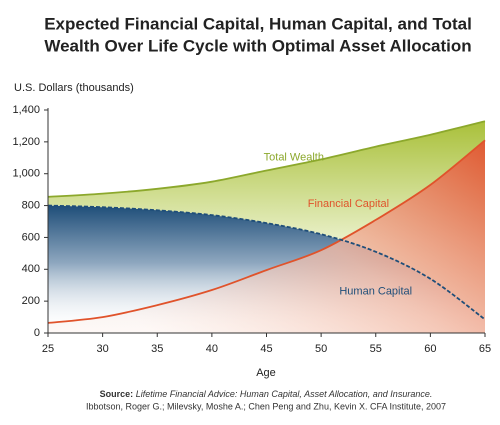 Image resolution: width=500 pixels, height=425 pixels. I want to click on y-tick-label: 200, so click(31, 301).